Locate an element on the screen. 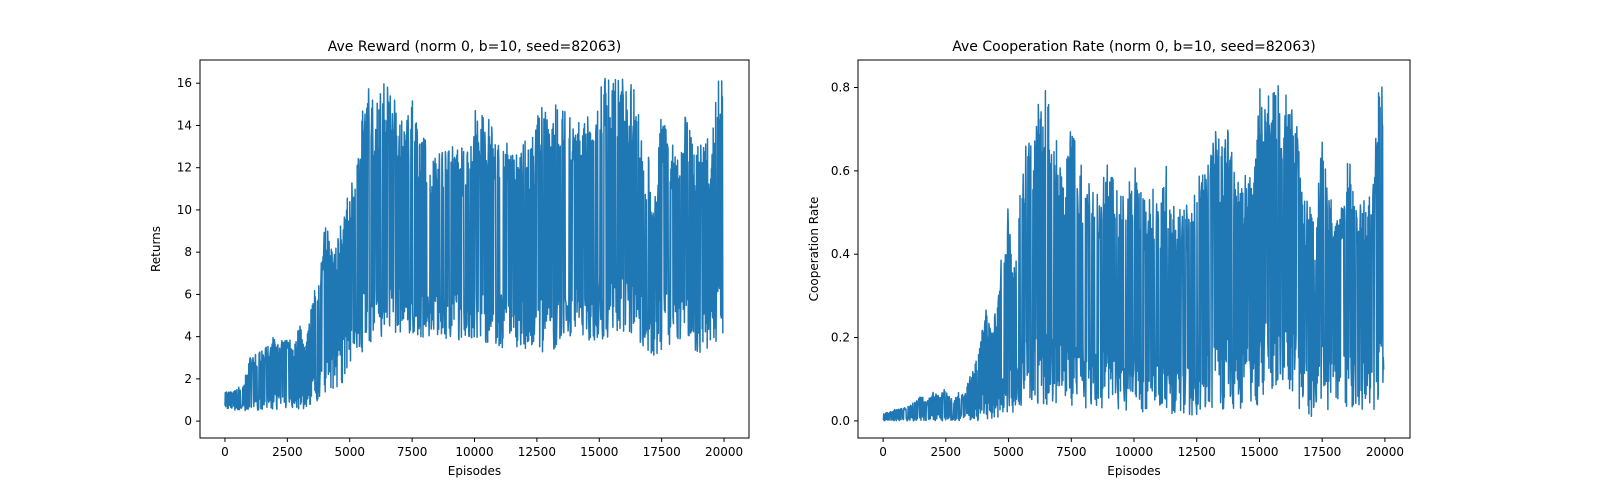  y-tick-label: 0.6 is located at coordinates (840, 171).